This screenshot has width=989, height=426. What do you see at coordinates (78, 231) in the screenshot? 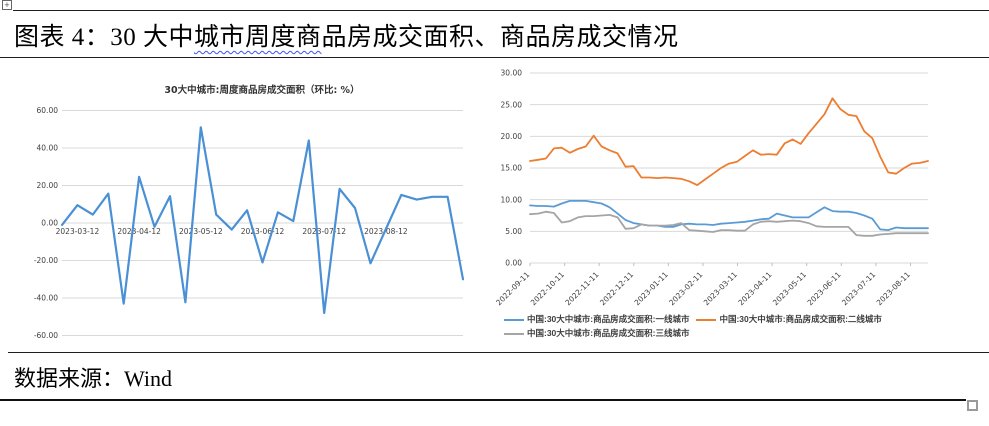
I see `x-tick-label: 2023-03-12` at bounding box center [78, 231].